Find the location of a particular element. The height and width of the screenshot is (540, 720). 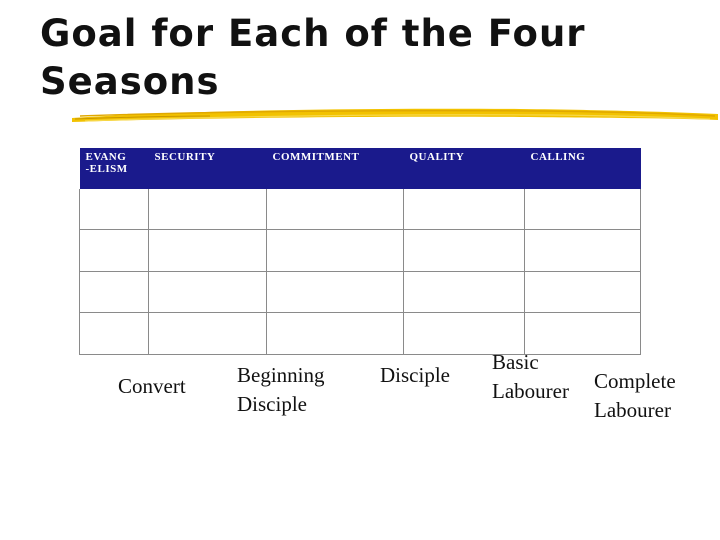

slide-title-line-1: Goal for Each of the Four is located at coordinates (313, 33).